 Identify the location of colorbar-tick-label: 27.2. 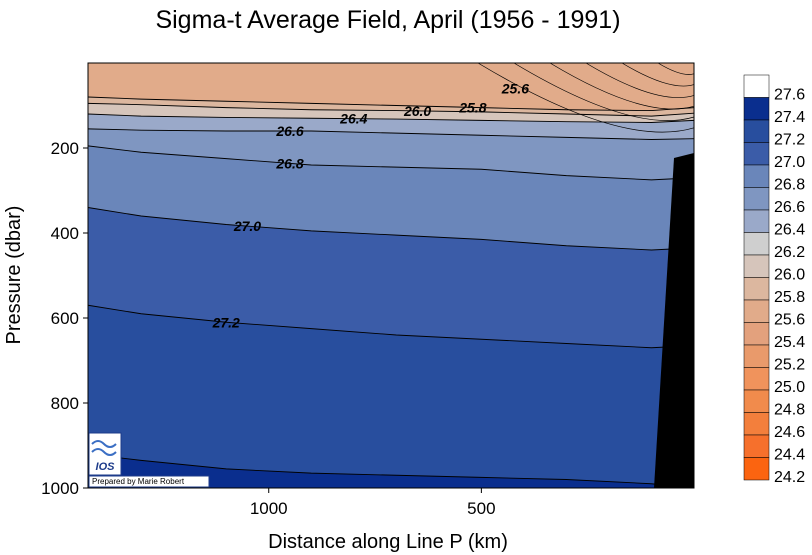
(789, 140).